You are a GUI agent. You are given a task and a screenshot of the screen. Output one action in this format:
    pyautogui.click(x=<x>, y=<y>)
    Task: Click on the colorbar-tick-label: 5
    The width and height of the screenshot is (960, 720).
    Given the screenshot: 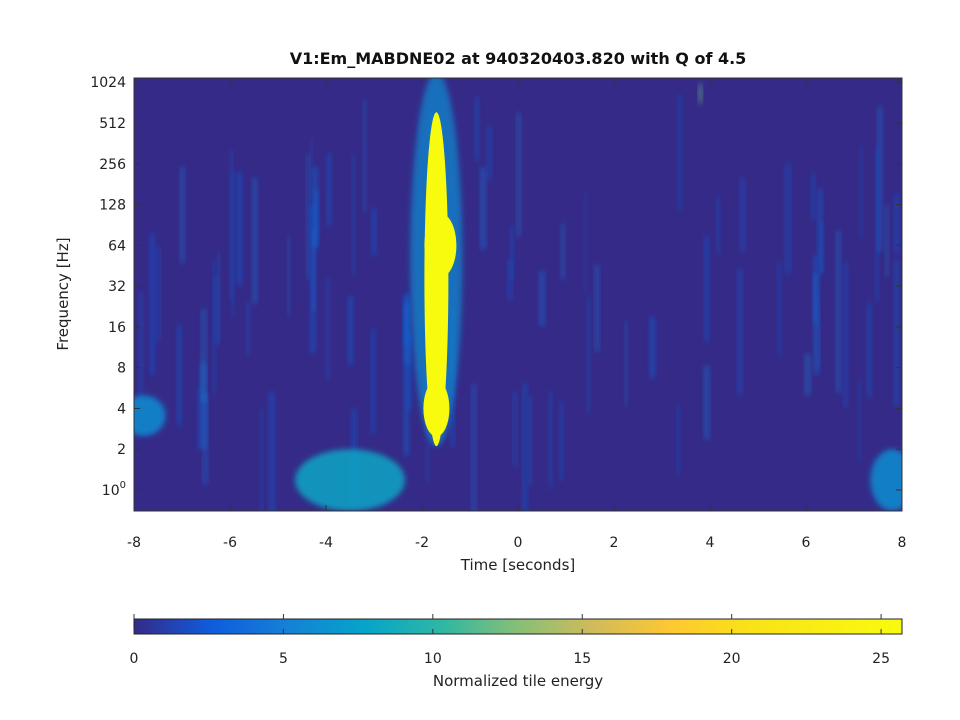 What is the action you would take?
    pyautogui.click(x=283, y=659)
    